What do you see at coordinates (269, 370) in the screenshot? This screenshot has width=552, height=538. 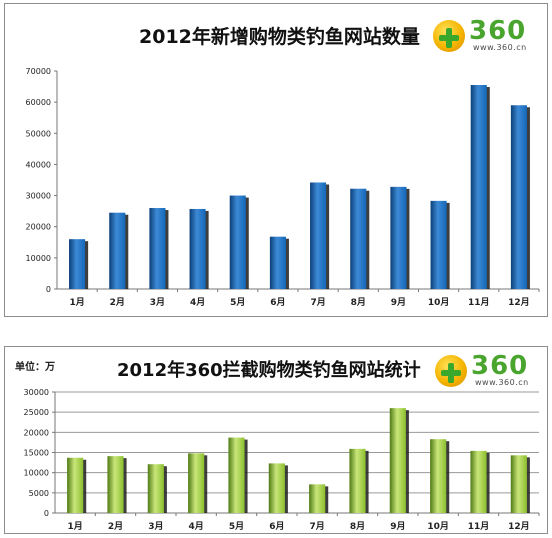 I see `chart-title: 2012年360拦截购物类钓鱼网站统计` at bounding box center [269, 370].